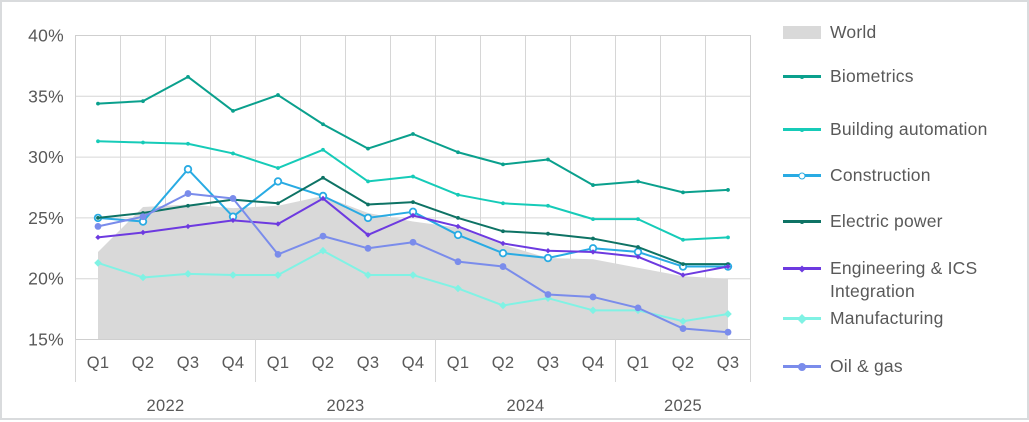  Describe the element at coordinates (802, 366) in the screenshot. I see `legend-swatch-oil-gas` at that location.